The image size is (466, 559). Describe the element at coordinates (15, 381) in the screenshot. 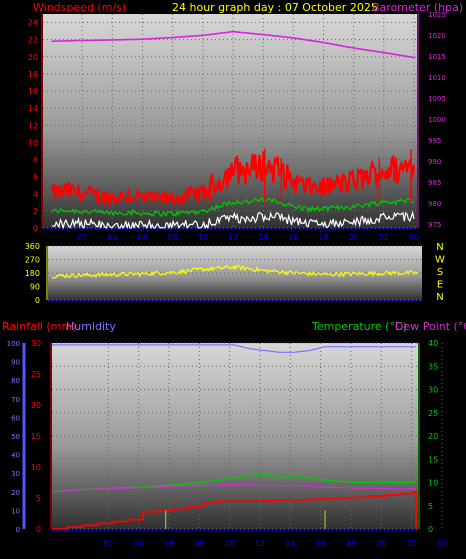

I see `humidity-y-tick: 80` at that location.